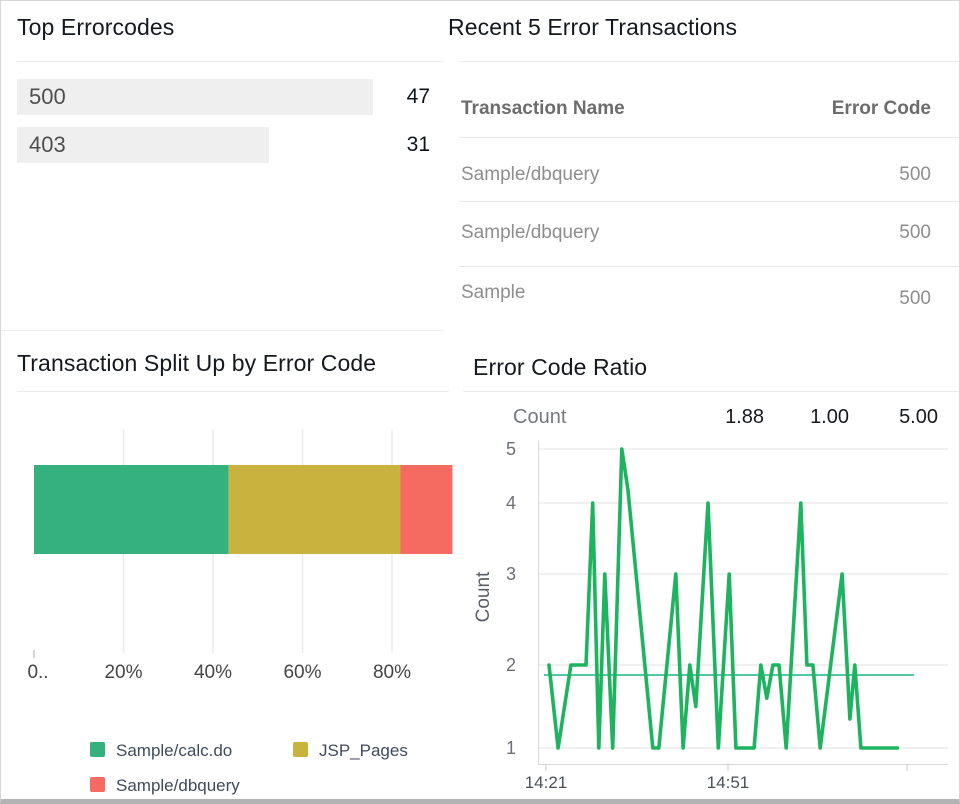 The height and width of the screenshot is (804, 960). I want to click on errorcode-value: 47, so click(418, 96).